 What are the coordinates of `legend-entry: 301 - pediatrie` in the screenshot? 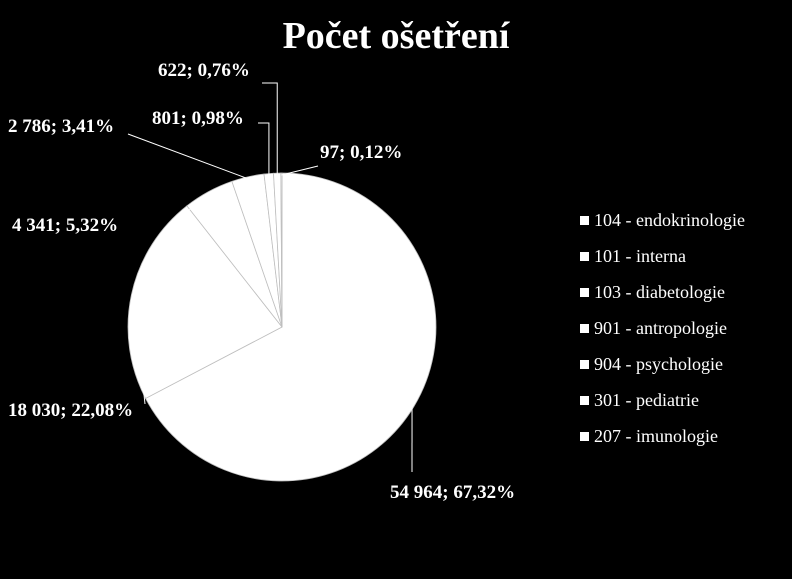 It's located at (685, 400).